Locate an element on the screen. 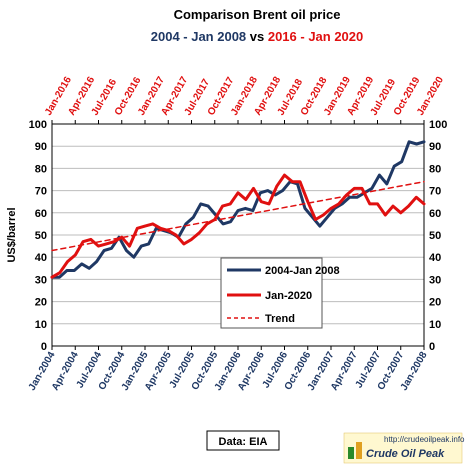 The width and height of the screenshot is (474, 469). logo-url: http://crudeoilpeak.info is located at coordinates (424, 439).